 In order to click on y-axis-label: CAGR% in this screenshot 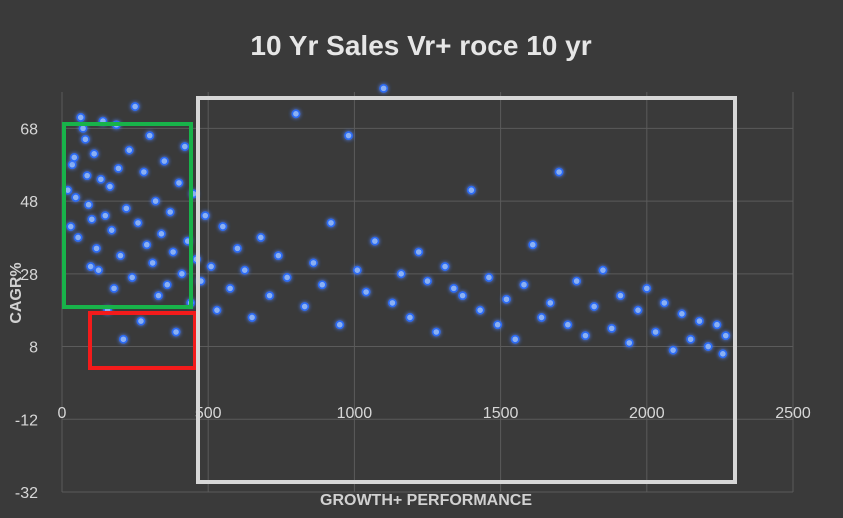, I will do `click(16, 292)`.